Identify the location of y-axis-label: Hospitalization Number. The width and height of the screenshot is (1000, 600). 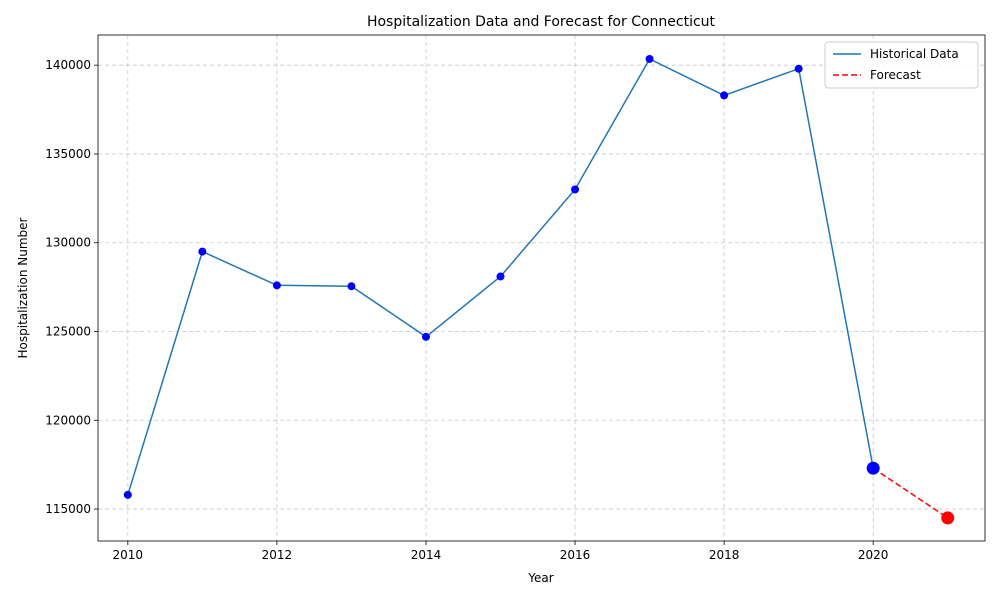
(23, 287).